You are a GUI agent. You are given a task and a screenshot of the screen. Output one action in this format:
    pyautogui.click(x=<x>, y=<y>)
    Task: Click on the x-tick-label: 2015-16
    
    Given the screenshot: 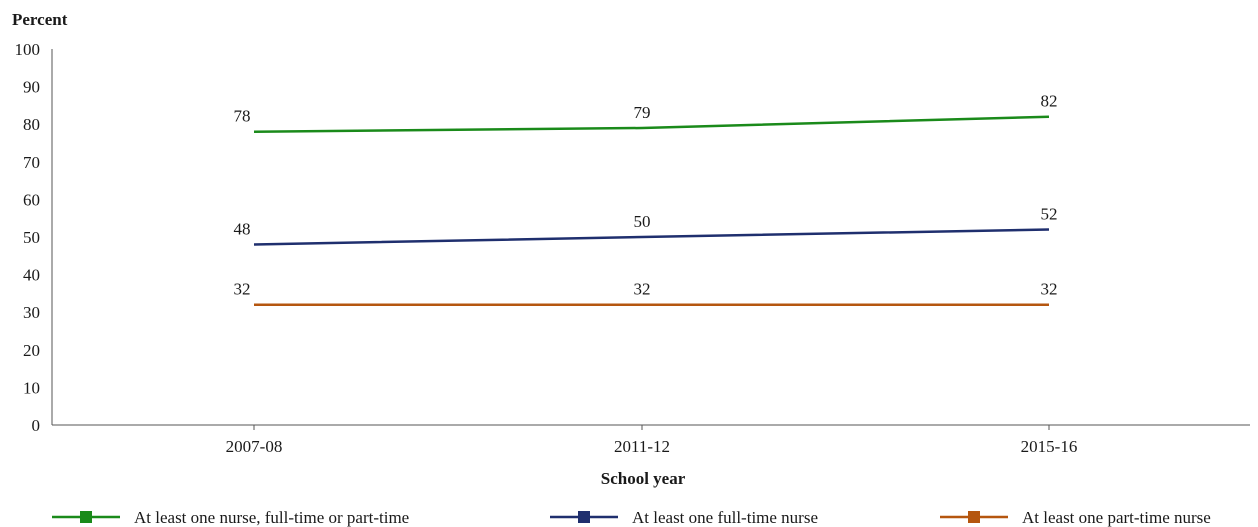 What is the action you would take?
    pyautogui.click(x=1049, y=446)
    